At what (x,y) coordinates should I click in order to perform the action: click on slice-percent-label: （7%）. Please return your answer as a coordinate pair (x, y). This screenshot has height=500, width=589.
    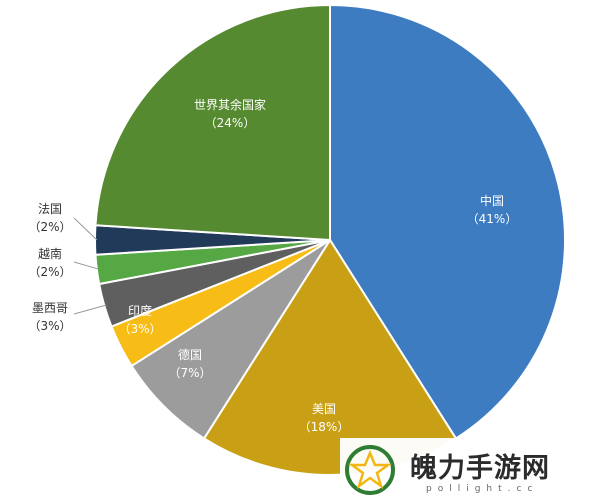
    Looking at the image, I should click on (189, 373).